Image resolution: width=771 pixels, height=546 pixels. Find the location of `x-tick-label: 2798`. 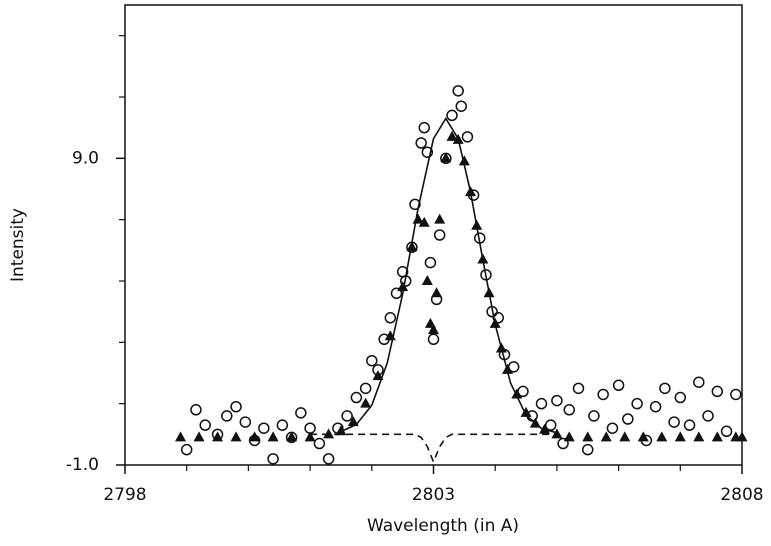

x-tick-label: 2798 is located at coordinates (124, 495).